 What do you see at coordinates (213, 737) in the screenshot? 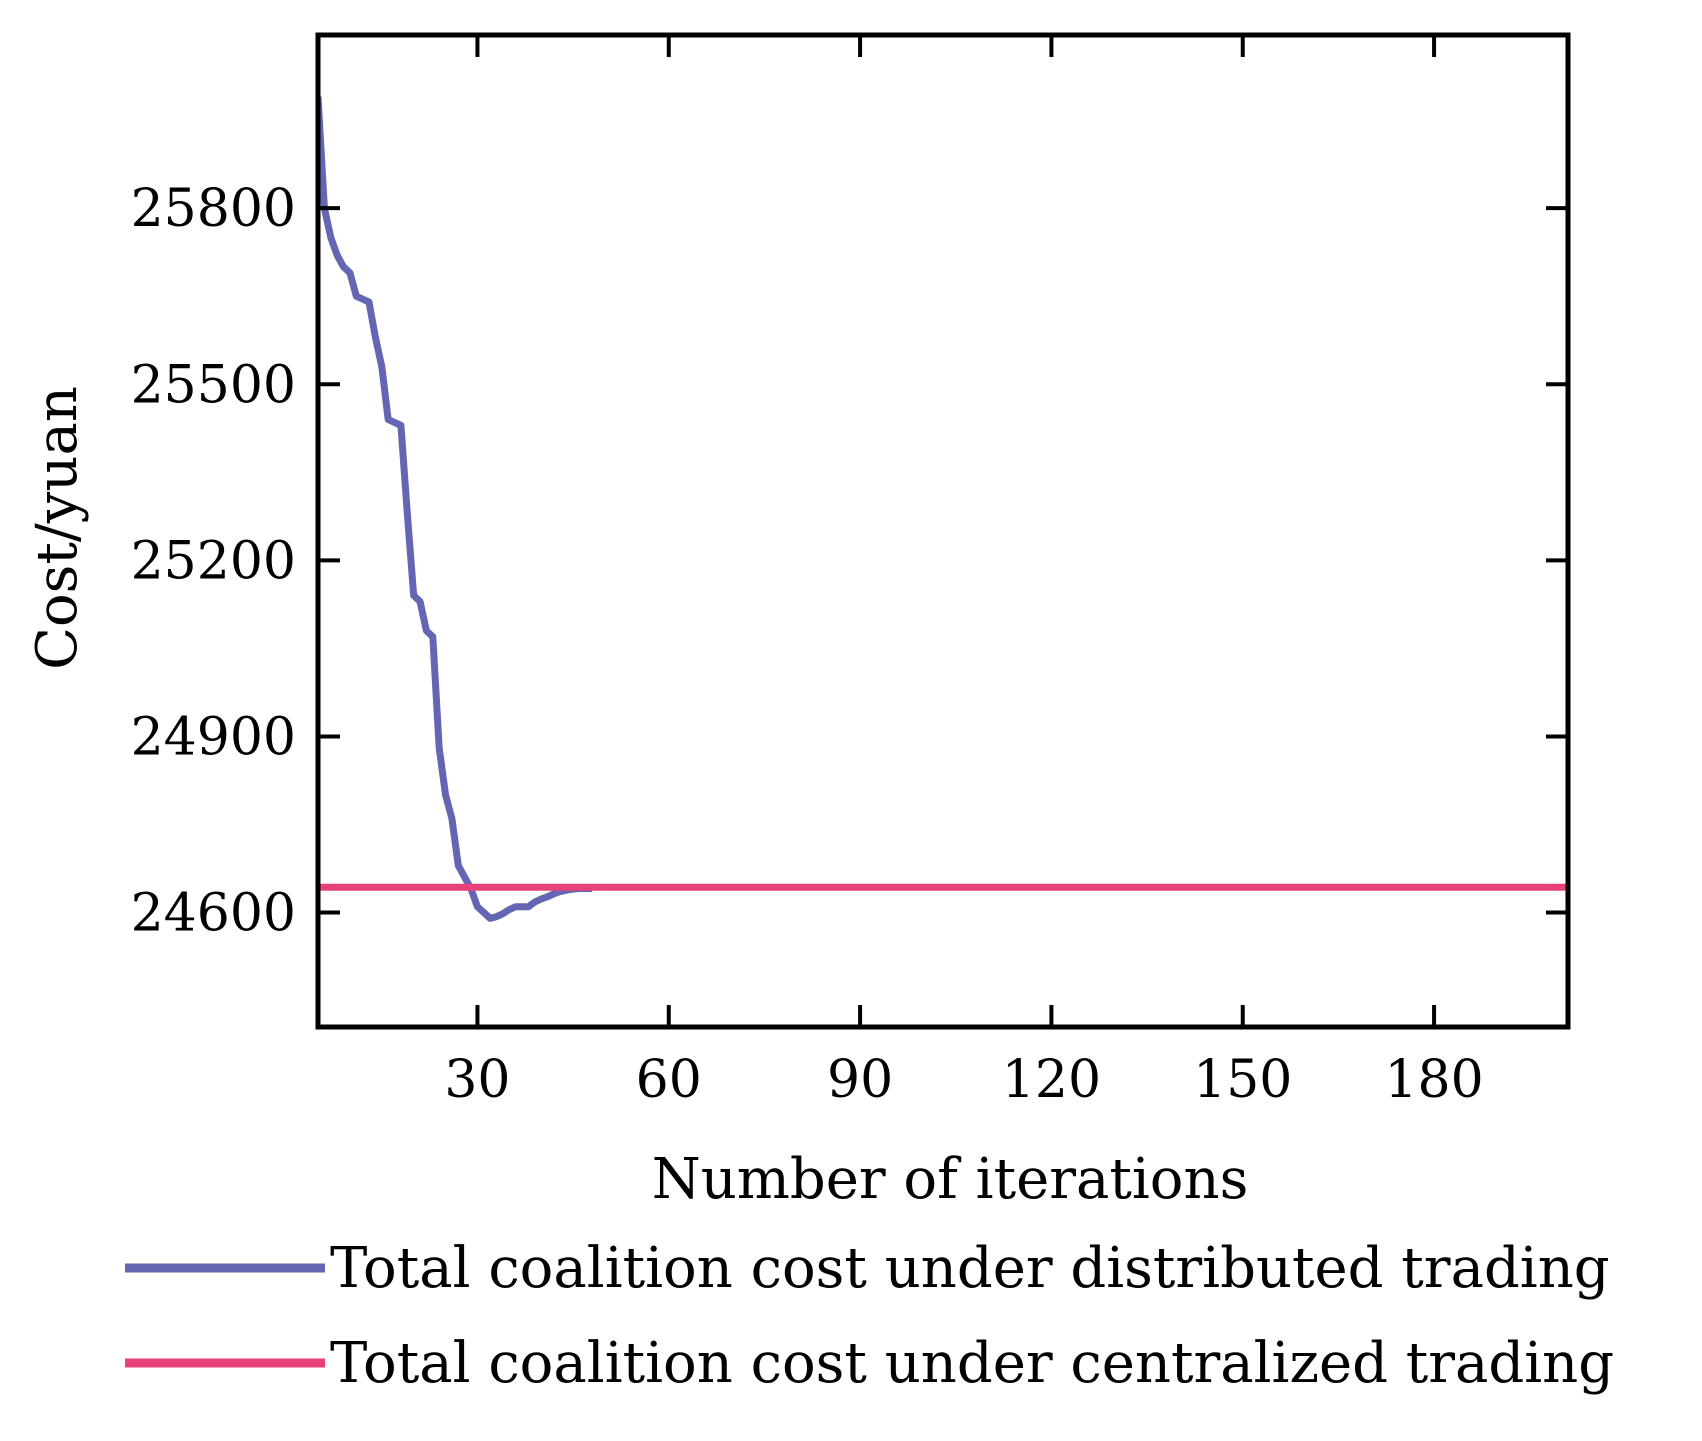
I see `y-tick-label: 24900` at bounding box center [213, 737].